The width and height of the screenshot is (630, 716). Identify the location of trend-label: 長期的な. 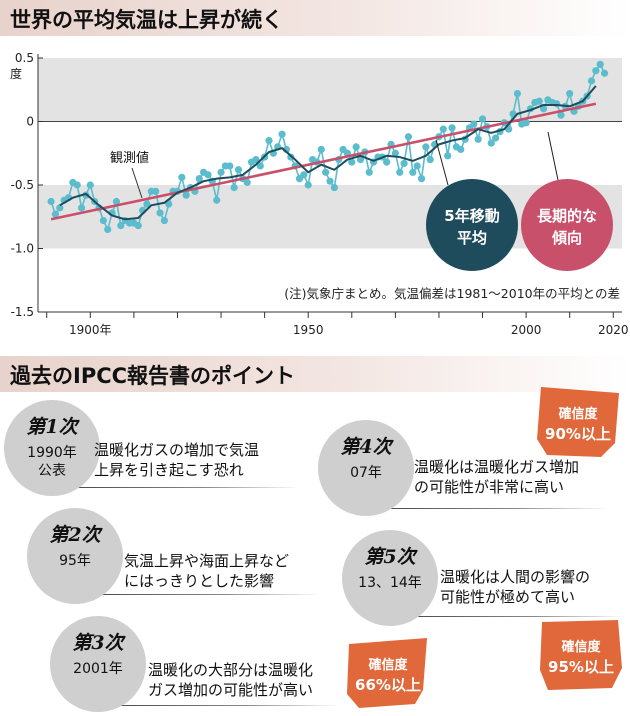
(567, 216).